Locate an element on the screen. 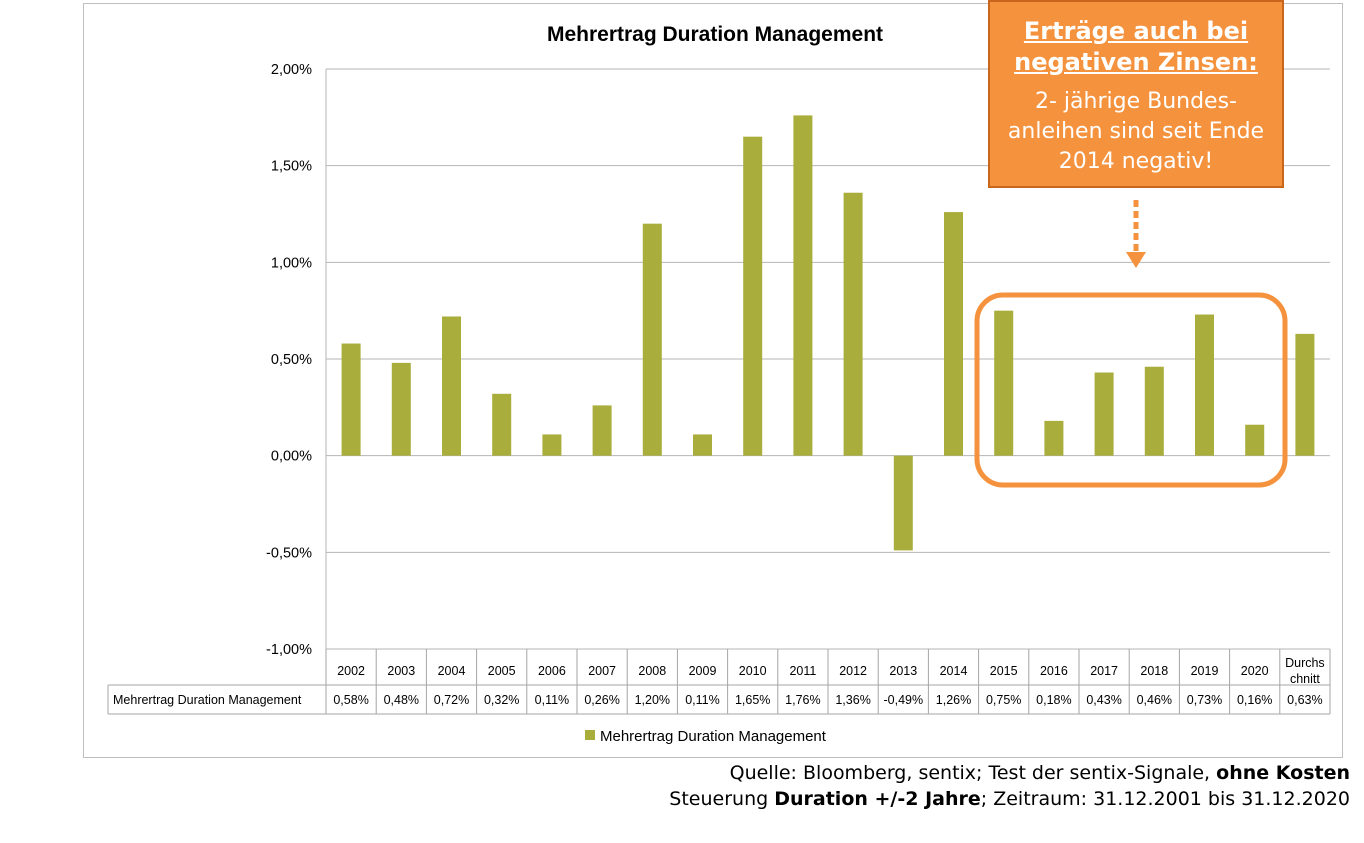  y-tick-label: 0,50% is located at coordinates (291, 360).